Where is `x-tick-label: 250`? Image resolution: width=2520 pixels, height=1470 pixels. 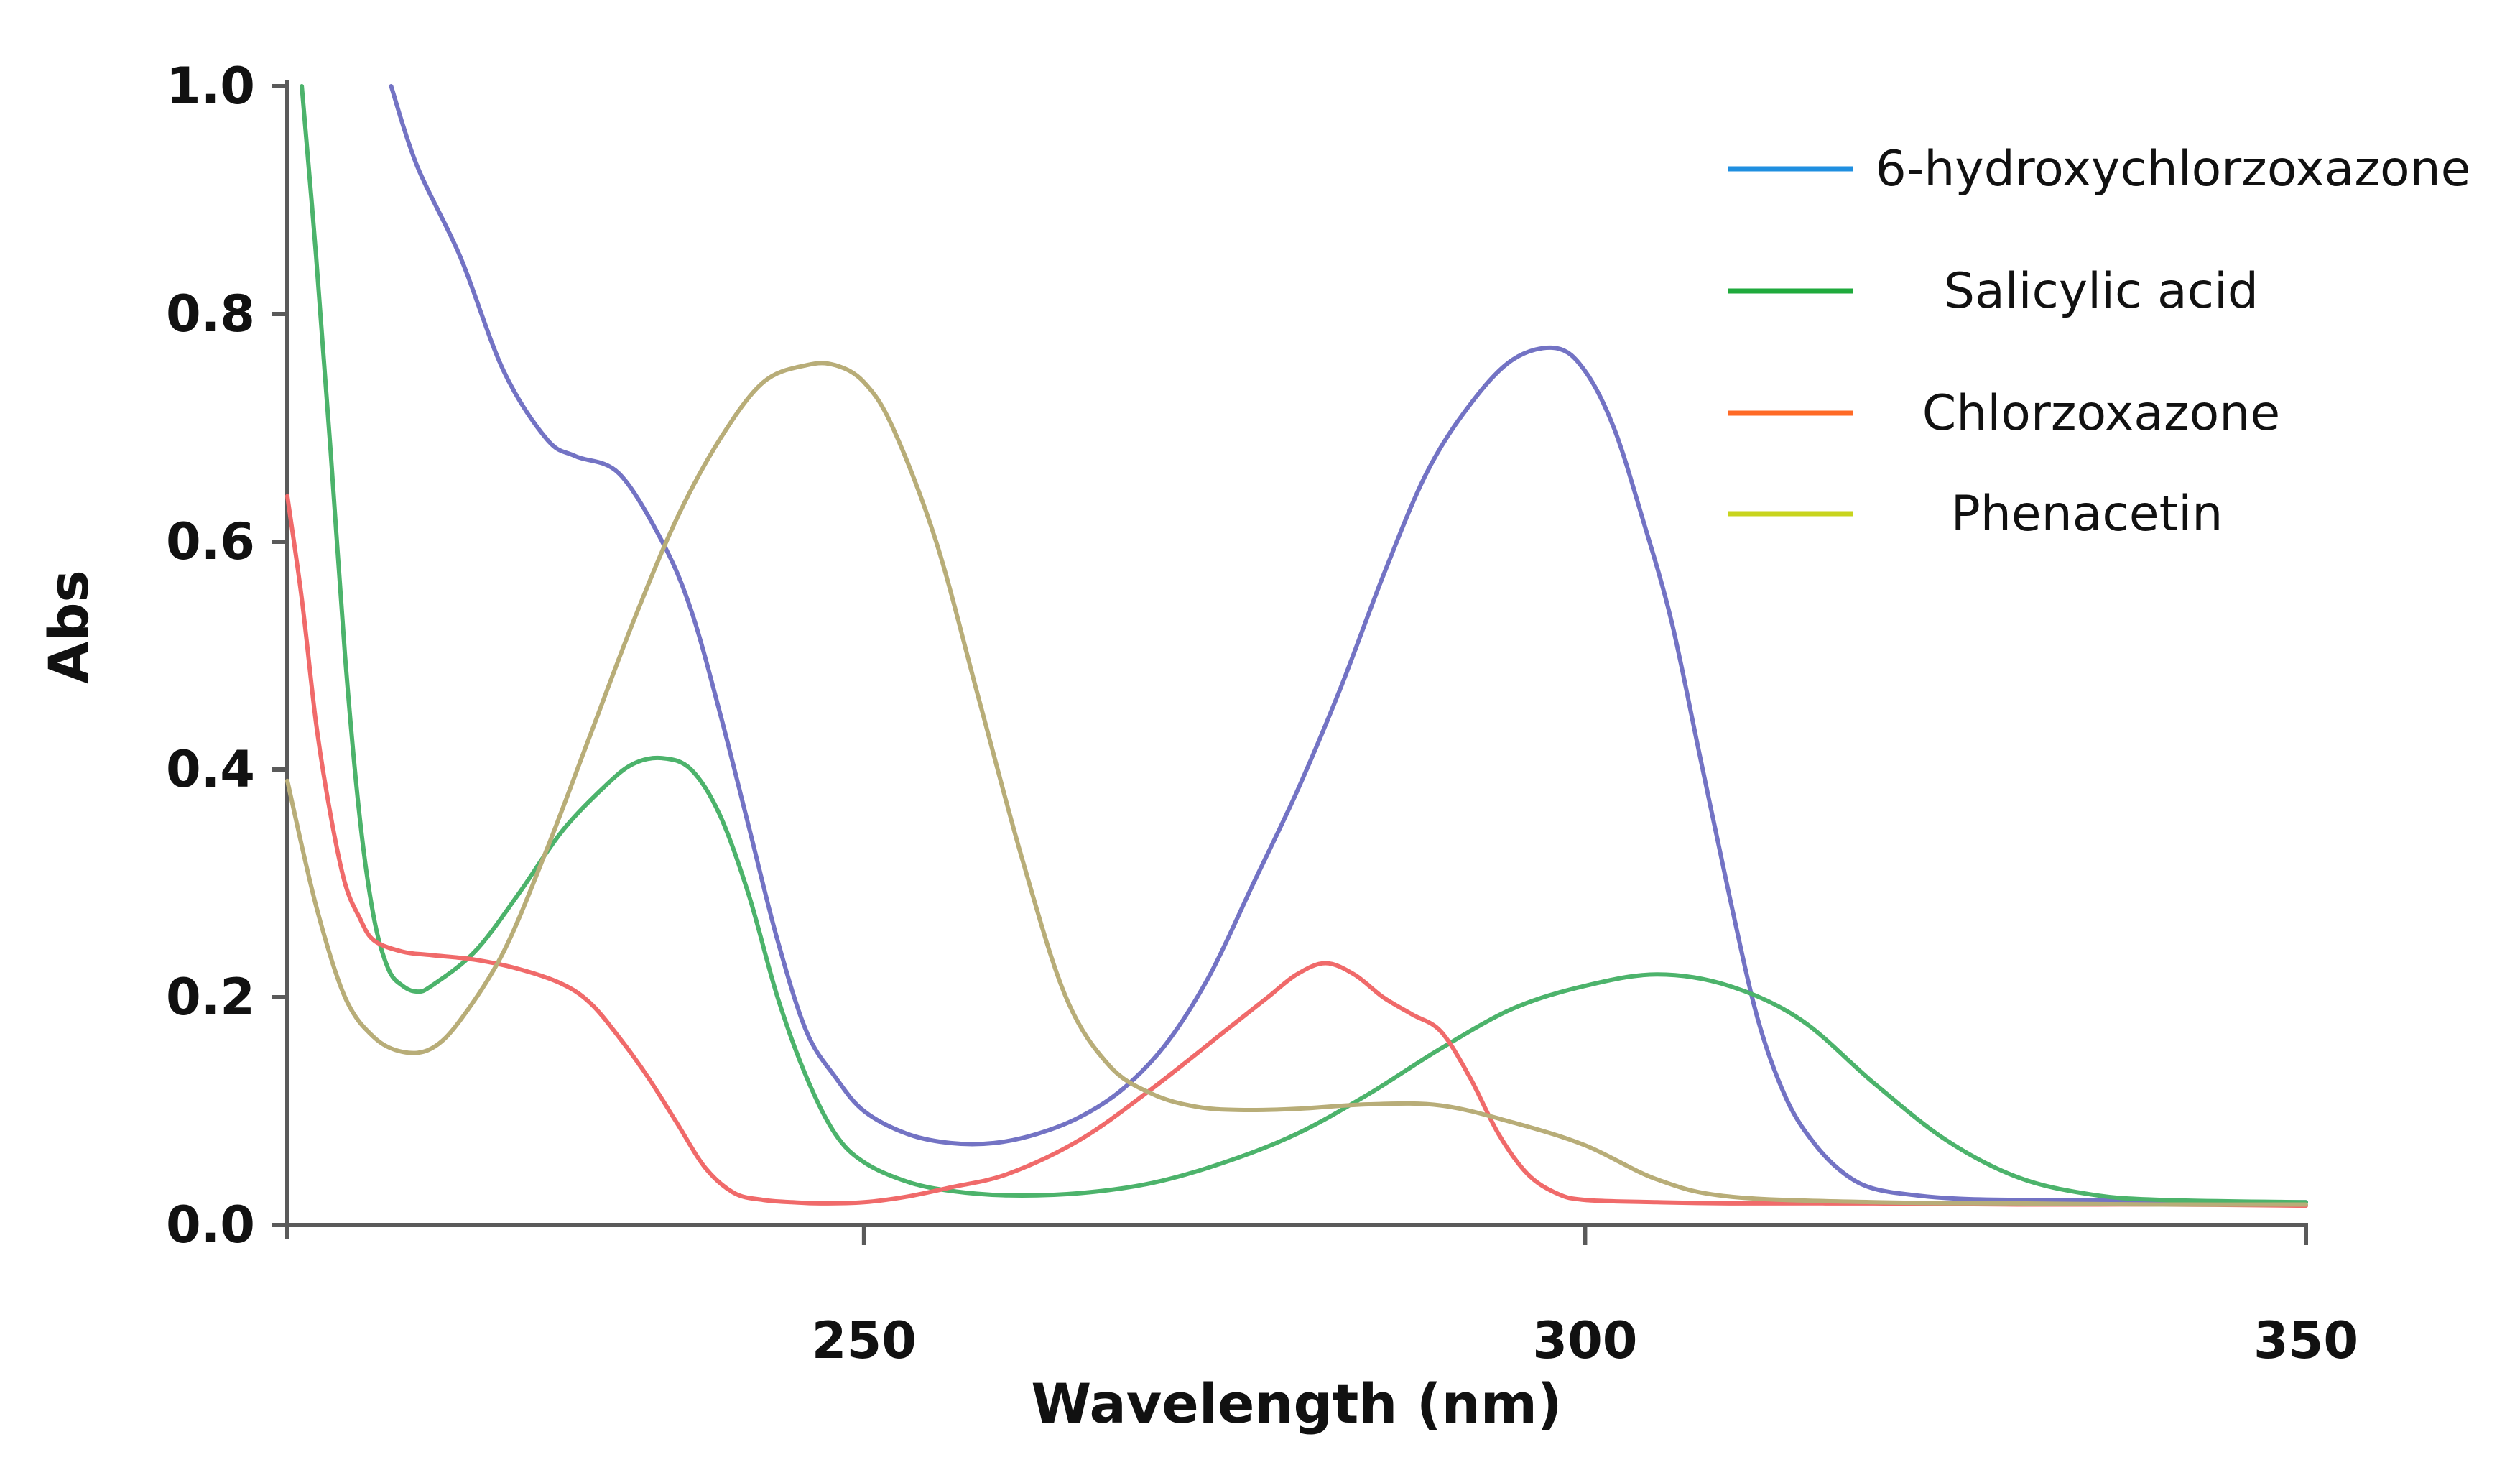
x-tick-label: 250 is located at coordinates (864, 1341).